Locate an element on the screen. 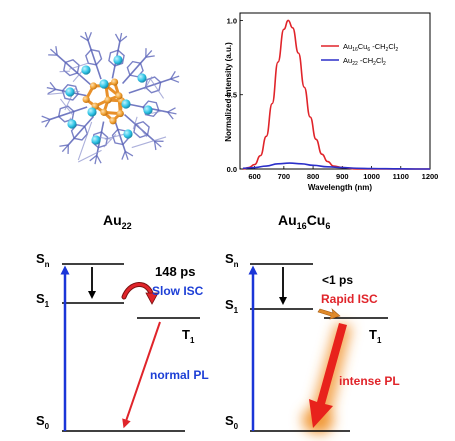 This screenshot has width=455, height=441. isc-label-right: Rapid ISC is located at coordinates (349, 299).